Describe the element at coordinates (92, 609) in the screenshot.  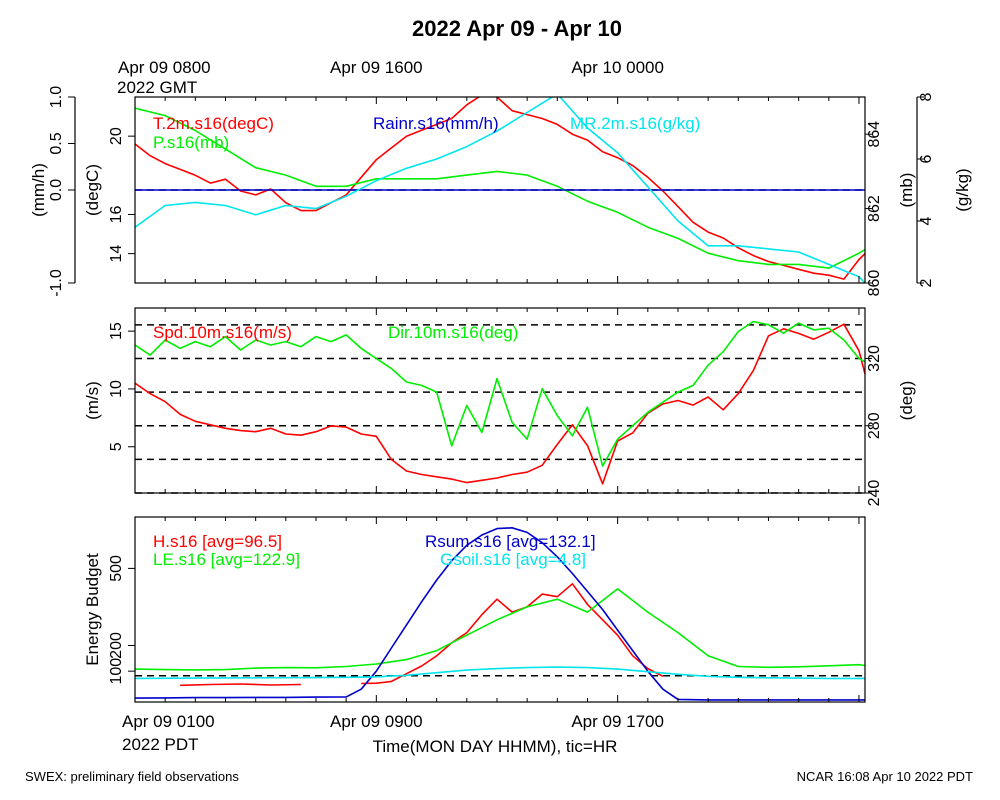
I see `axis-label: Energy Budget` at that location.